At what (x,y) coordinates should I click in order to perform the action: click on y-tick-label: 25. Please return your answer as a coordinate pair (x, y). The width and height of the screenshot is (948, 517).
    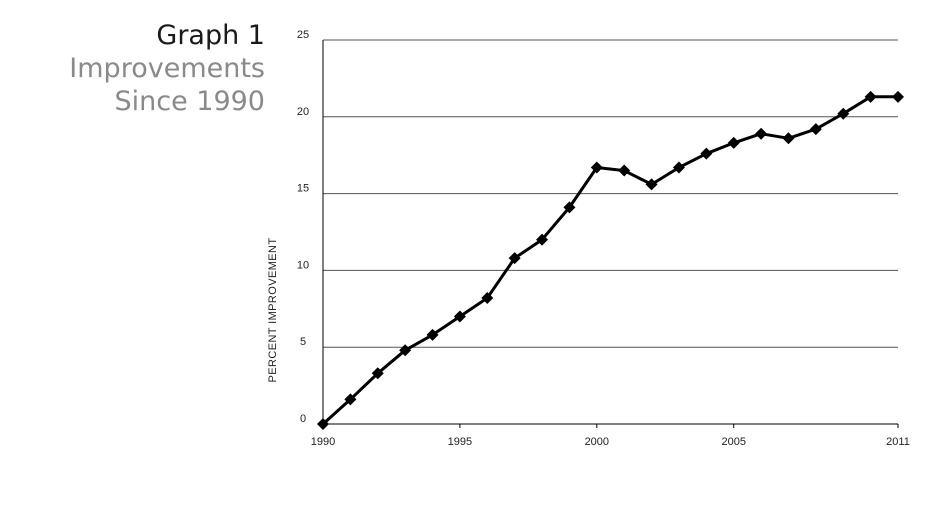
    Looking at the image, I should click on (303, 35).